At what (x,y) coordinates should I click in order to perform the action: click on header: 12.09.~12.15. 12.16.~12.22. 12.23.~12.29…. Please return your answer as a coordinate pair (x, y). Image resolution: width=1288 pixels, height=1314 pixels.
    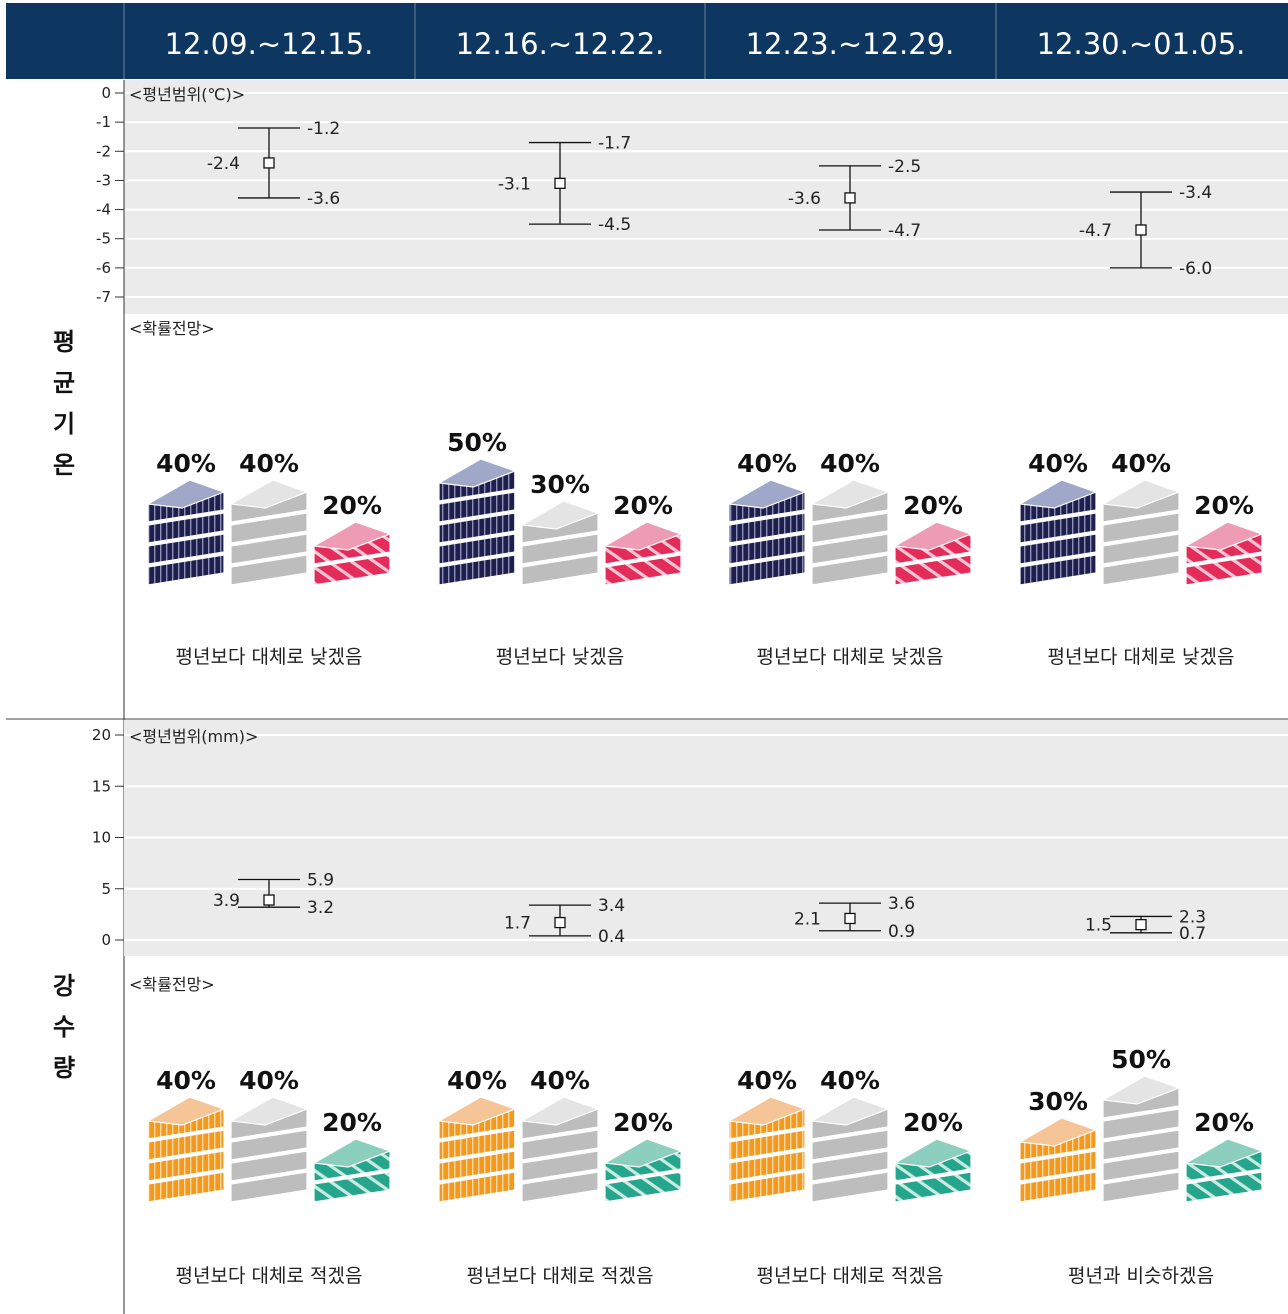
    Looking at the image, I should click on (647, 41).